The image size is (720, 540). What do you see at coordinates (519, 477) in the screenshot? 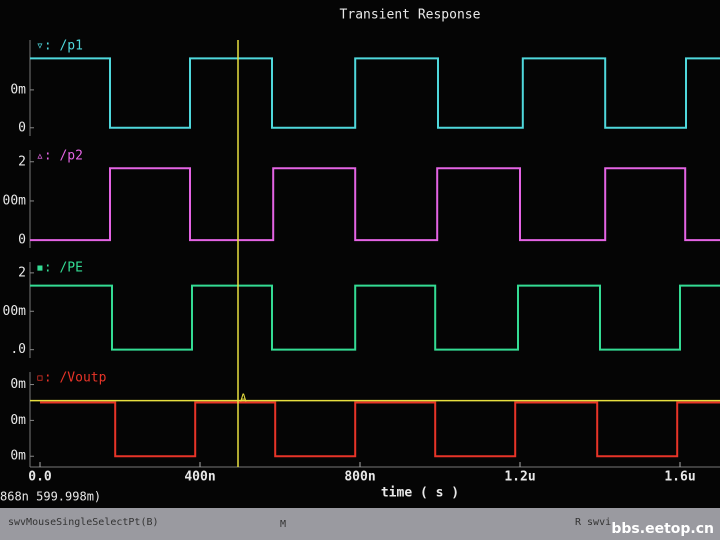
I see `x-tick-label: 1.2u` at bounding box center [519, 477].